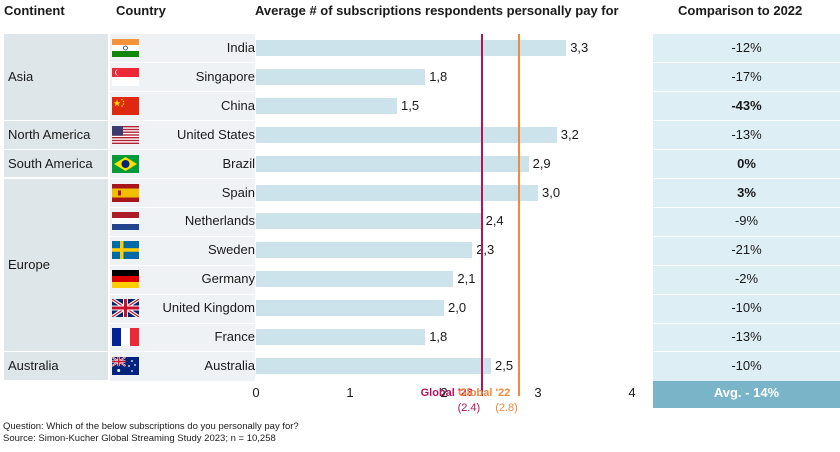 This screenshot has height=452, width=840. I want to click on value-label: 2,3, so click(485, 250).